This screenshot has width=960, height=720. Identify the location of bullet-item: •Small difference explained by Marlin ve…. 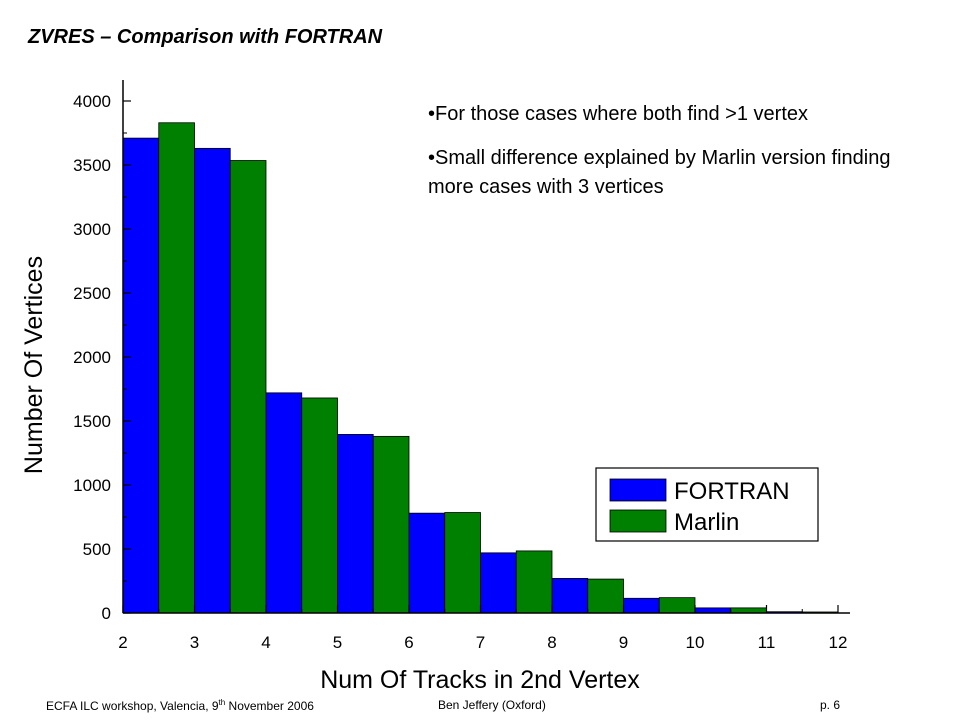
(659, 172).